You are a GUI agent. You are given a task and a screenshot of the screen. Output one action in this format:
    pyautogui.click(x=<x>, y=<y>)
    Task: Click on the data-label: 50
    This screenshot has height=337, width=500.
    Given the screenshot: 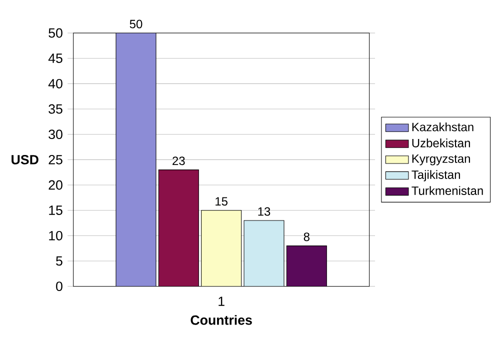 What is the action you would take?
    pyautogui.click(x=136, y=24)
    